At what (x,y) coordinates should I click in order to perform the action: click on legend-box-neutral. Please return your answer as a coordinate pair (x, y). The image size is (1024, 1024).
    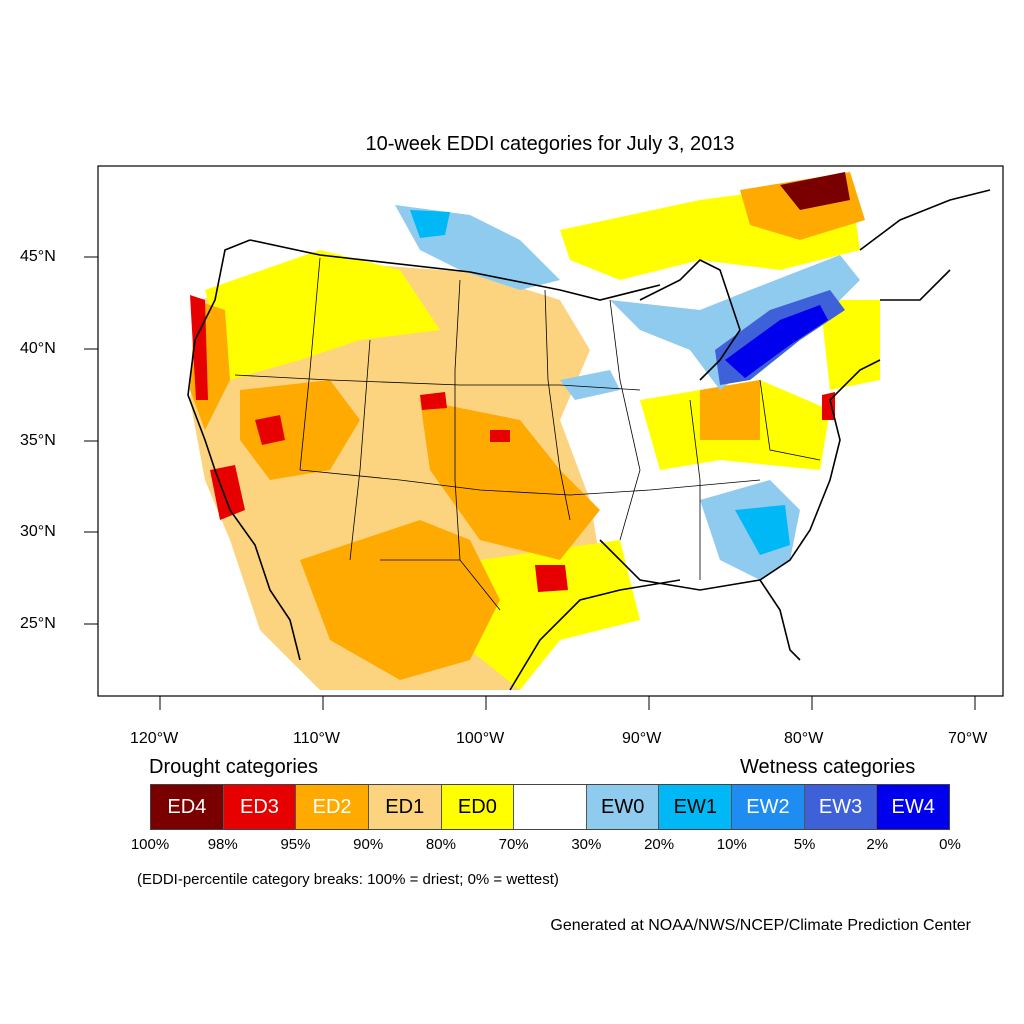
    Looking at the image, I should click on (550, 807).